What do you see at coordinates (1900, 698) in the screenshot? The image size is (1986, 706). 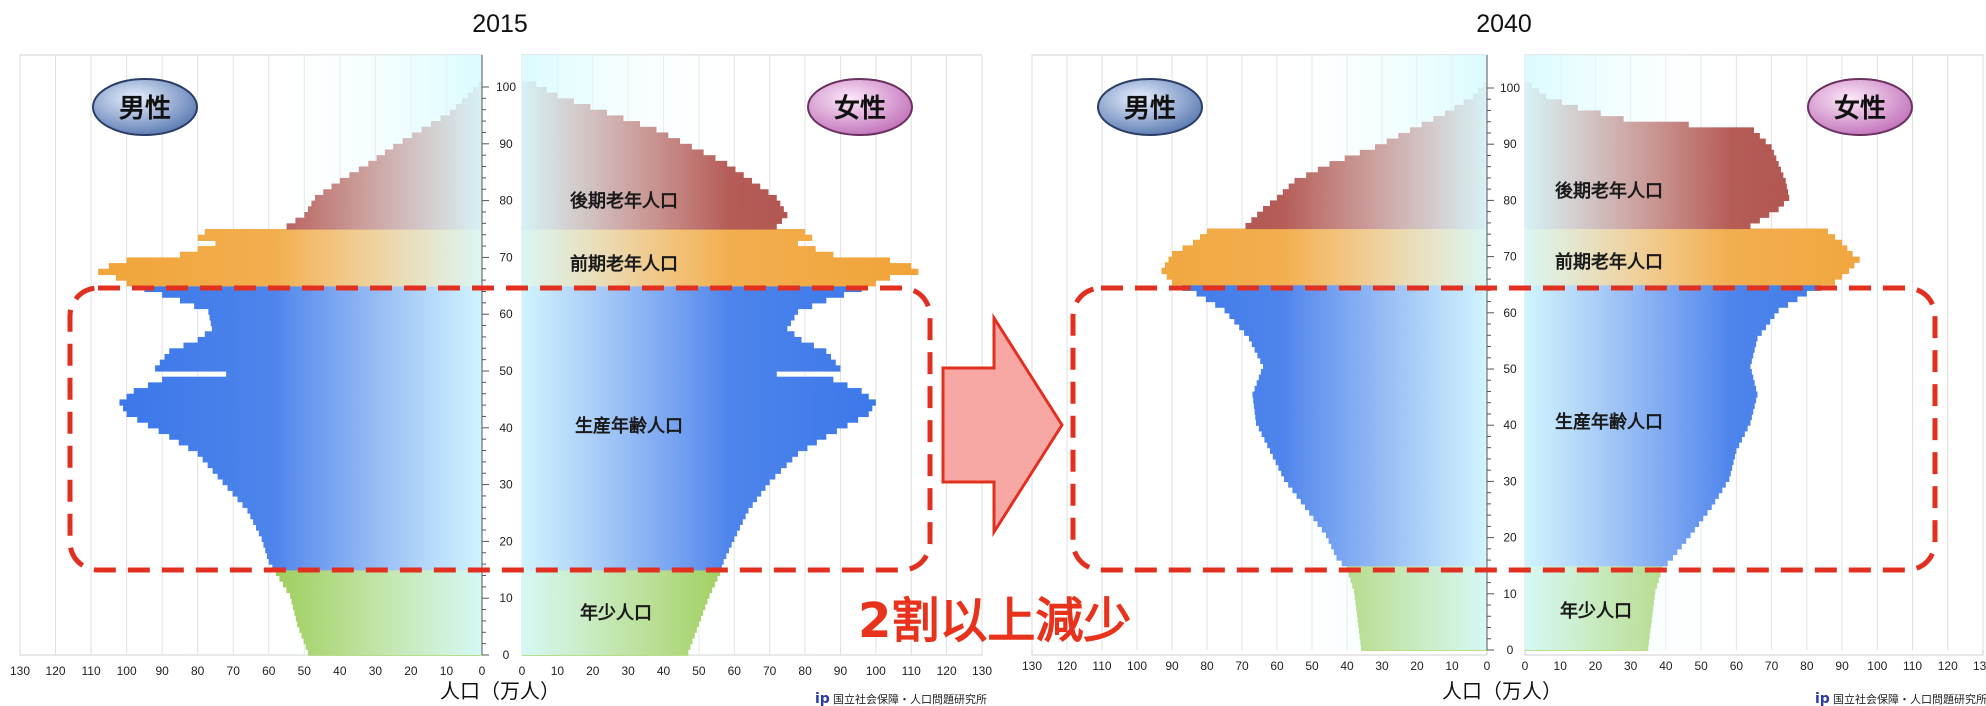 I see `source-credit-right: ip 国立社会保障・人口問題研究所` at bounding box center [1900, 698].